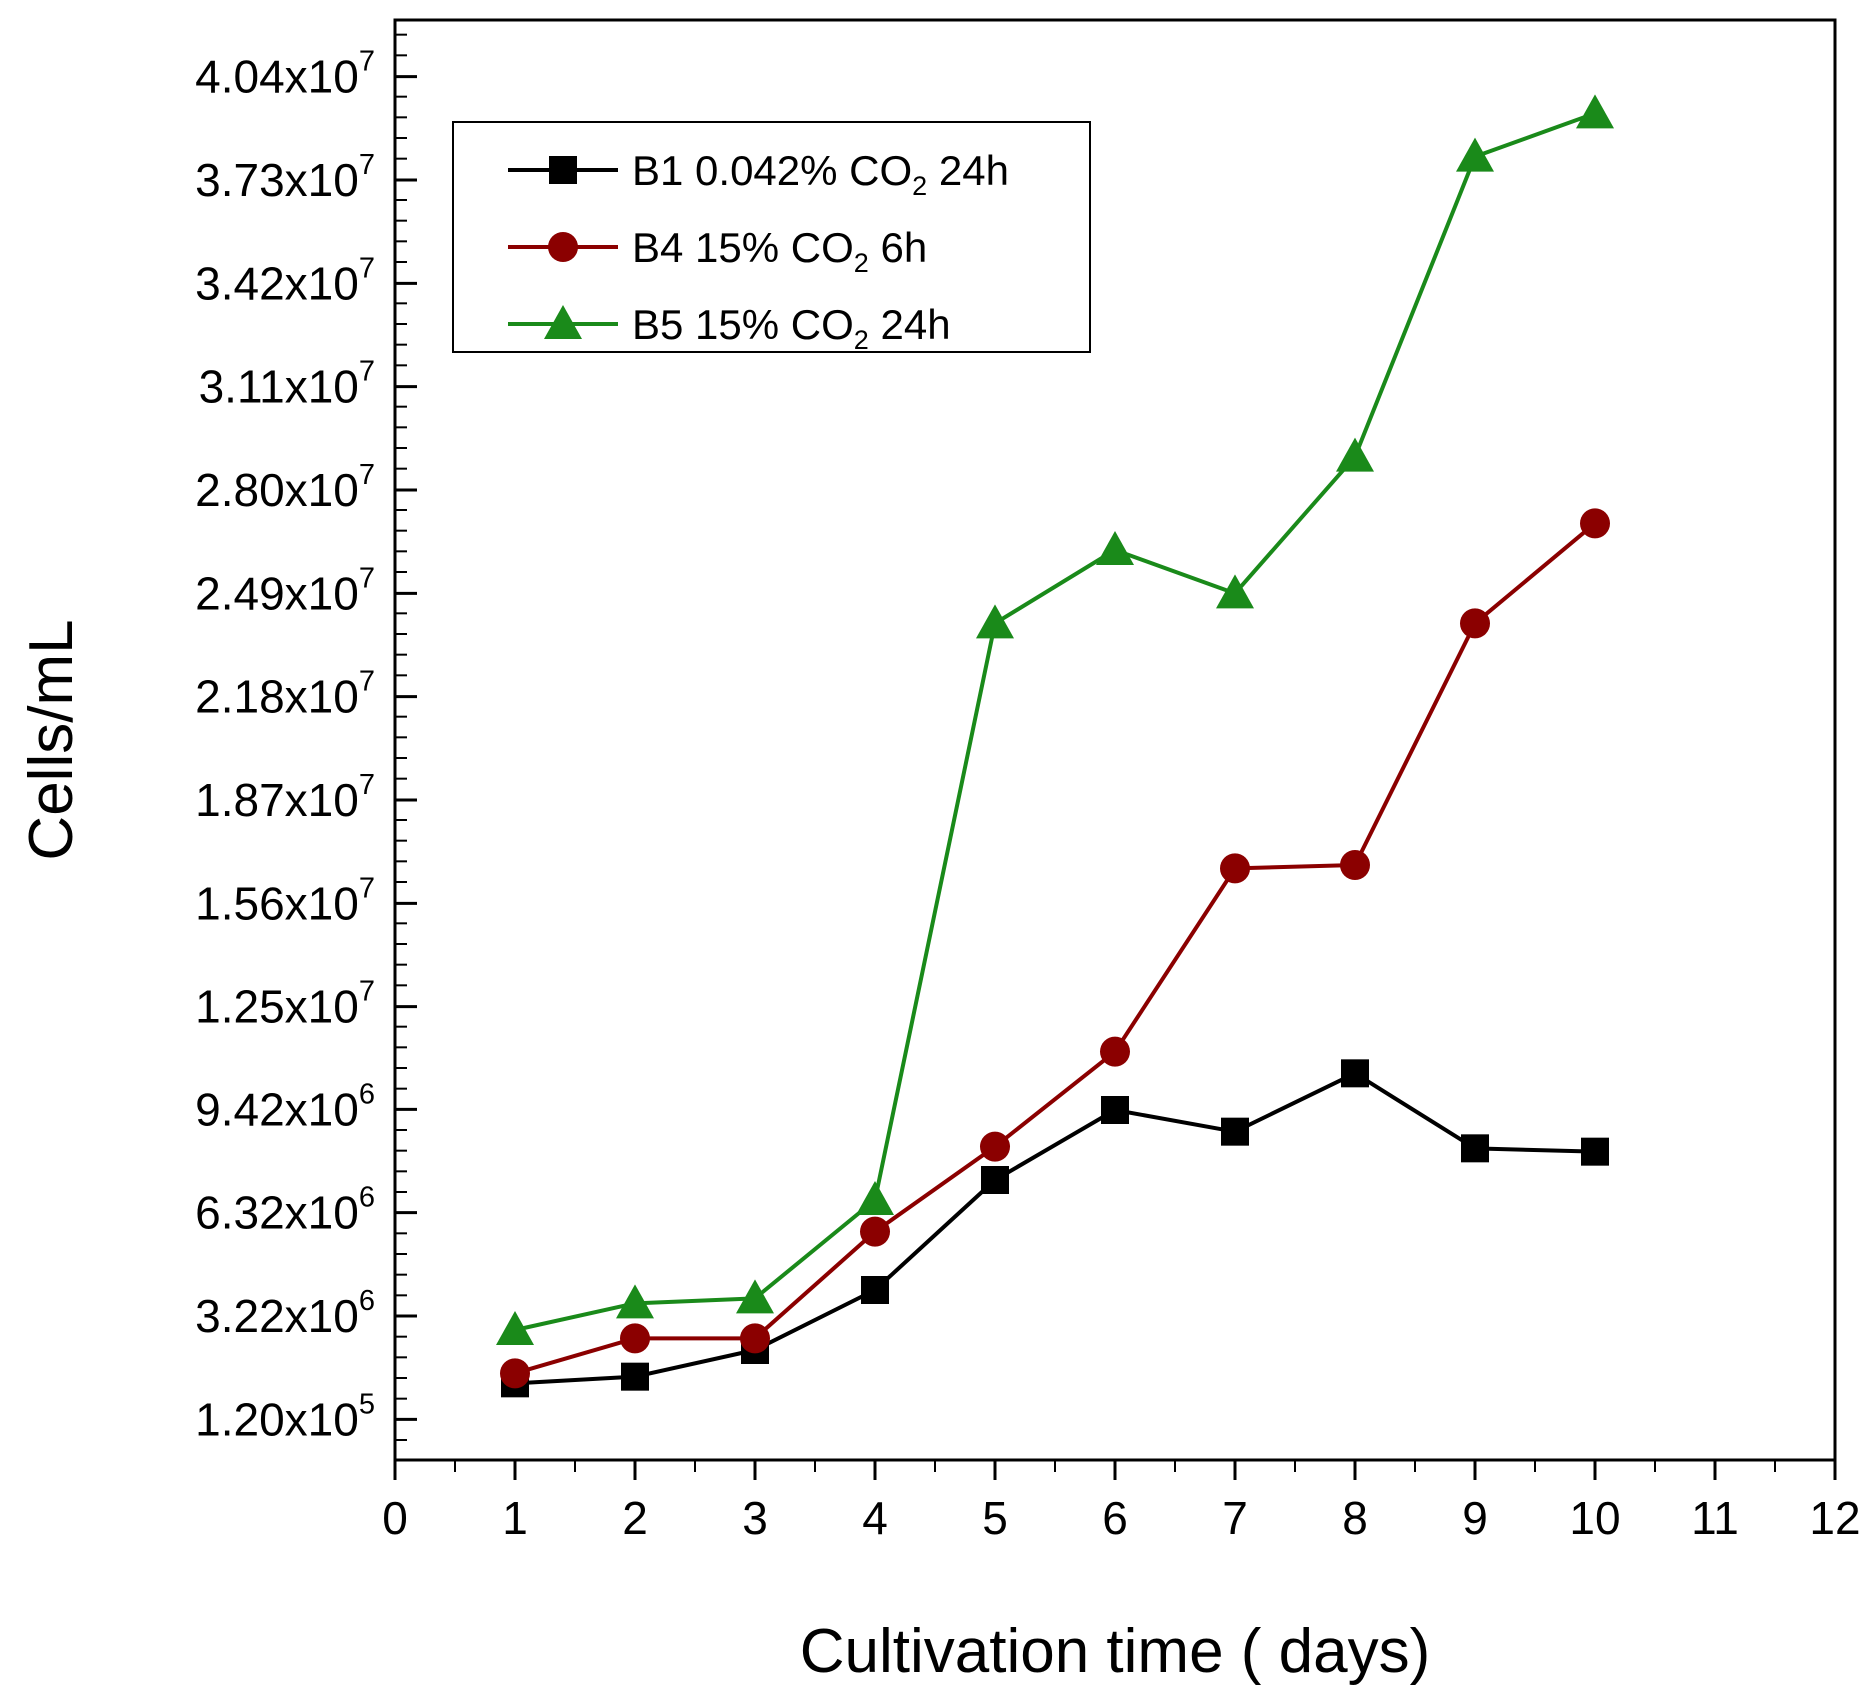 This screenshot has height=1700, width=1875. Describe the element at coordinates (285, 1210) in the screenshot. I see `y-tick-label: 6.32x10⁶` at that location.